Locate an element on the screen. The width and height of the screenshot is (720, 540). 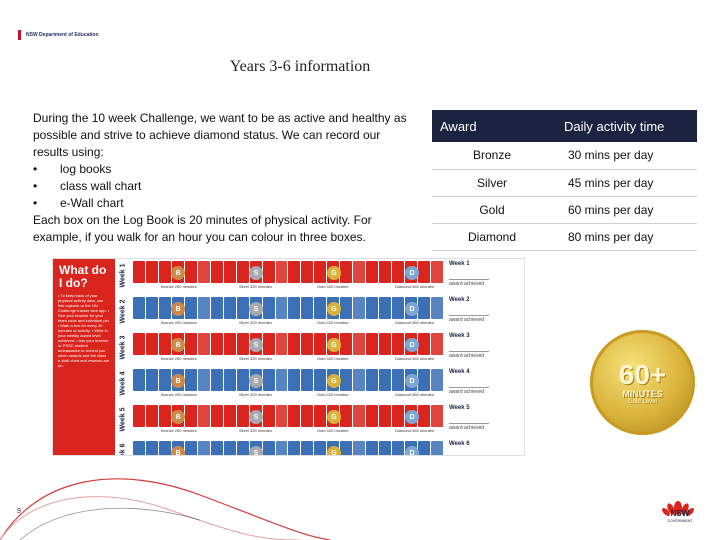
award-cell: Diamond is located at coordinates (492, 237).